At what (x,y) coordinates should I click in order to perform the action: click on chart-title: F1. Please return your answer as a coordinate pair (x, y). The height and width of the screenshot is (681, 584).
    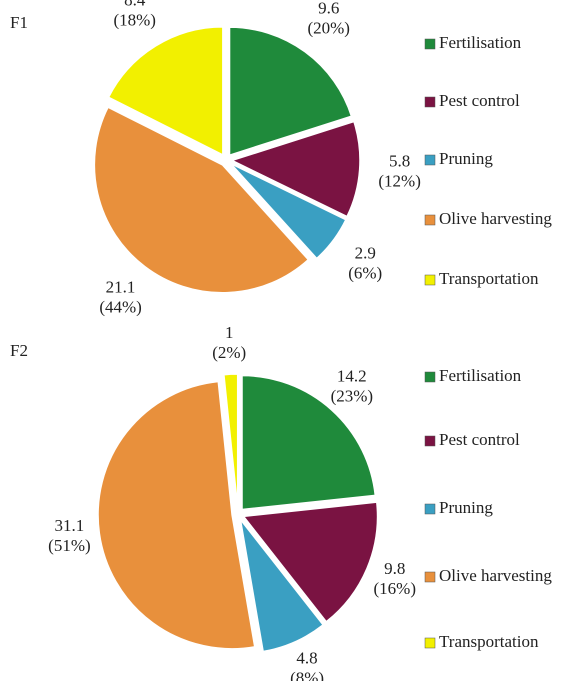
    Looking at the image, I should click on (19, 22).